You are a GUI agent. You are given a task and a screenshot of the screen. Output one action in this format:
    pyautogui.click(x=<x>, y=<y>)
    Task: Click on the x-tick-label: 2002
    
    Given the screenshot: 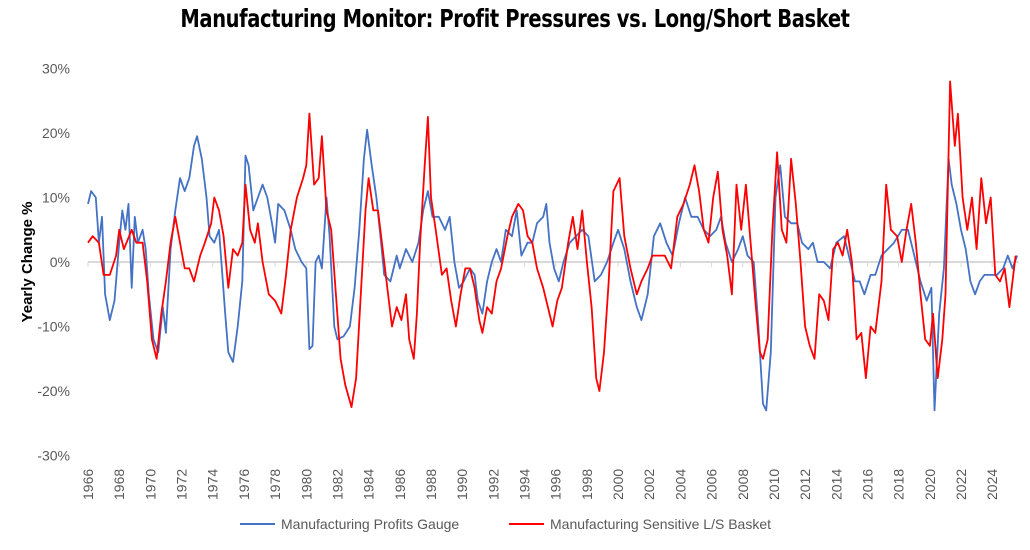 What is the action you would take?
    pyautogui.click(x=649, y=484)
    